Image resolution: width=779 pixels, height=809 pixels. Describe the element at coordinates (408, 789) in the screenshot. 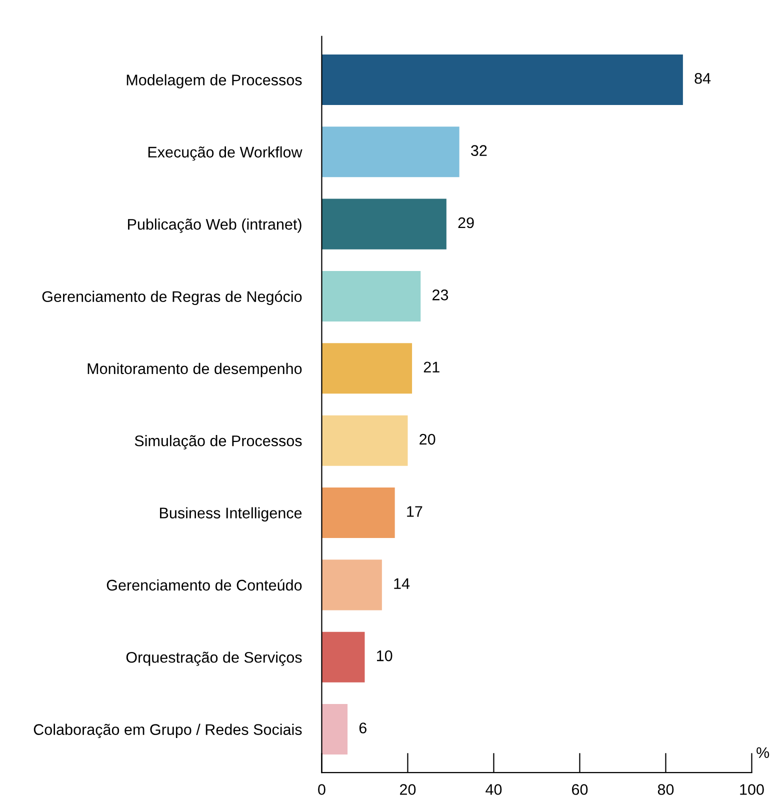

I see `x-tick-label: 20` at that location.